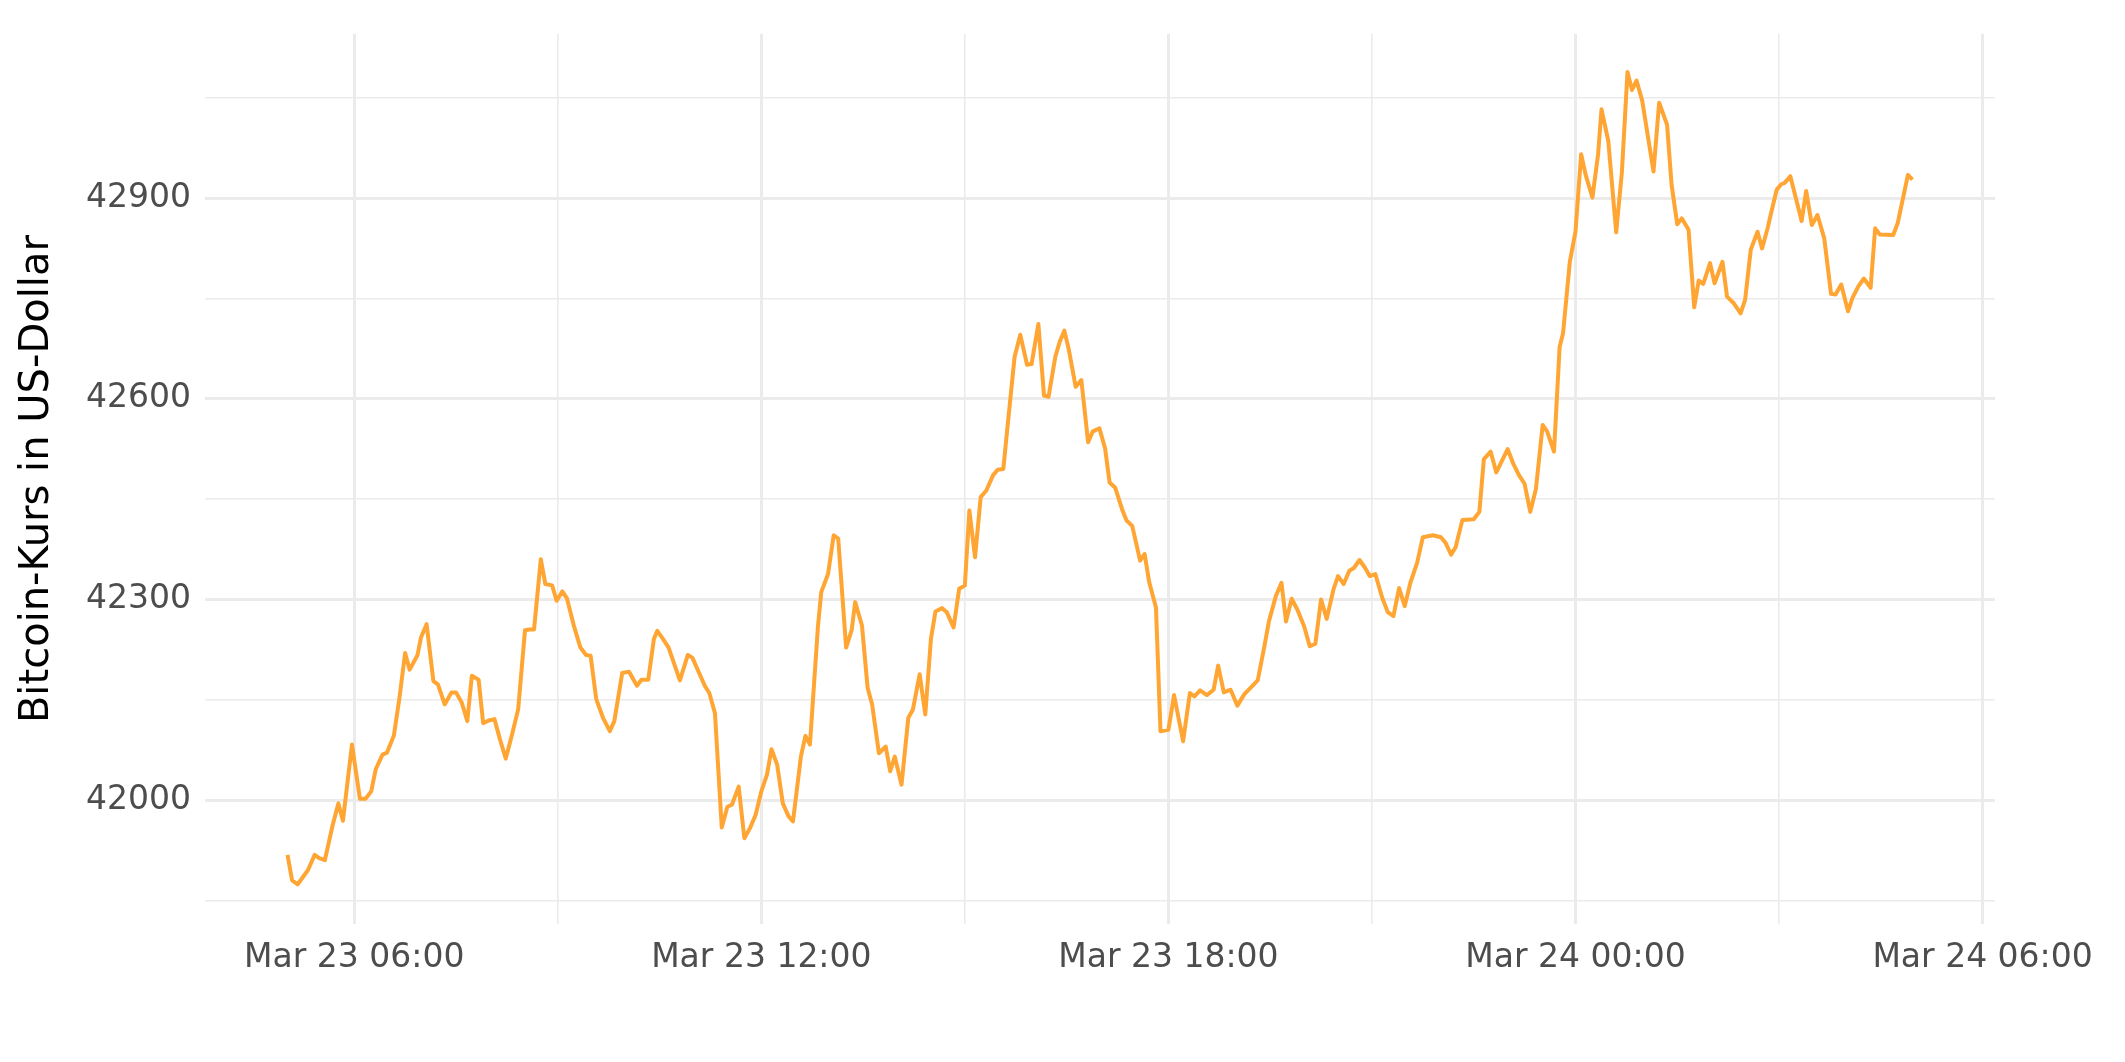 Image resolution: width=2125 pixels, height=1062 pixels. I want to click on y-axis-title: Bitcoin-Kurs in US-Dollar, so click(34, 479).